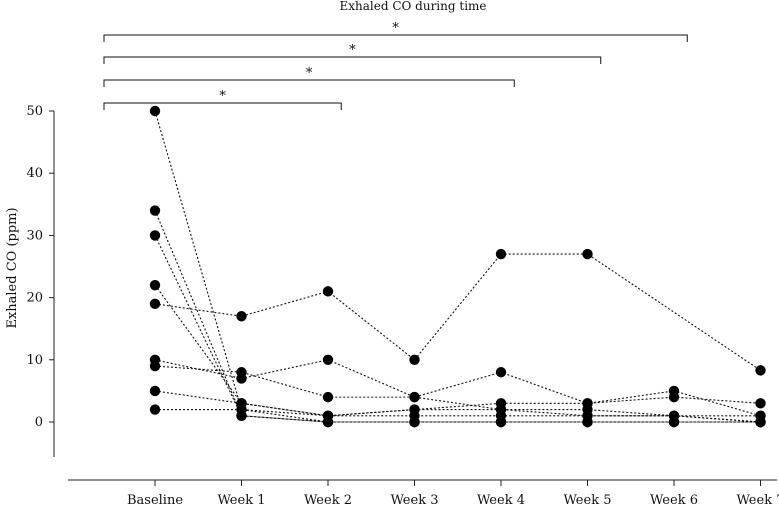 This screenshot has width=779, height=509. Describe the element at coordinates (39, 422) in the screenshot. I see `y-tick-label: 0` at that location.